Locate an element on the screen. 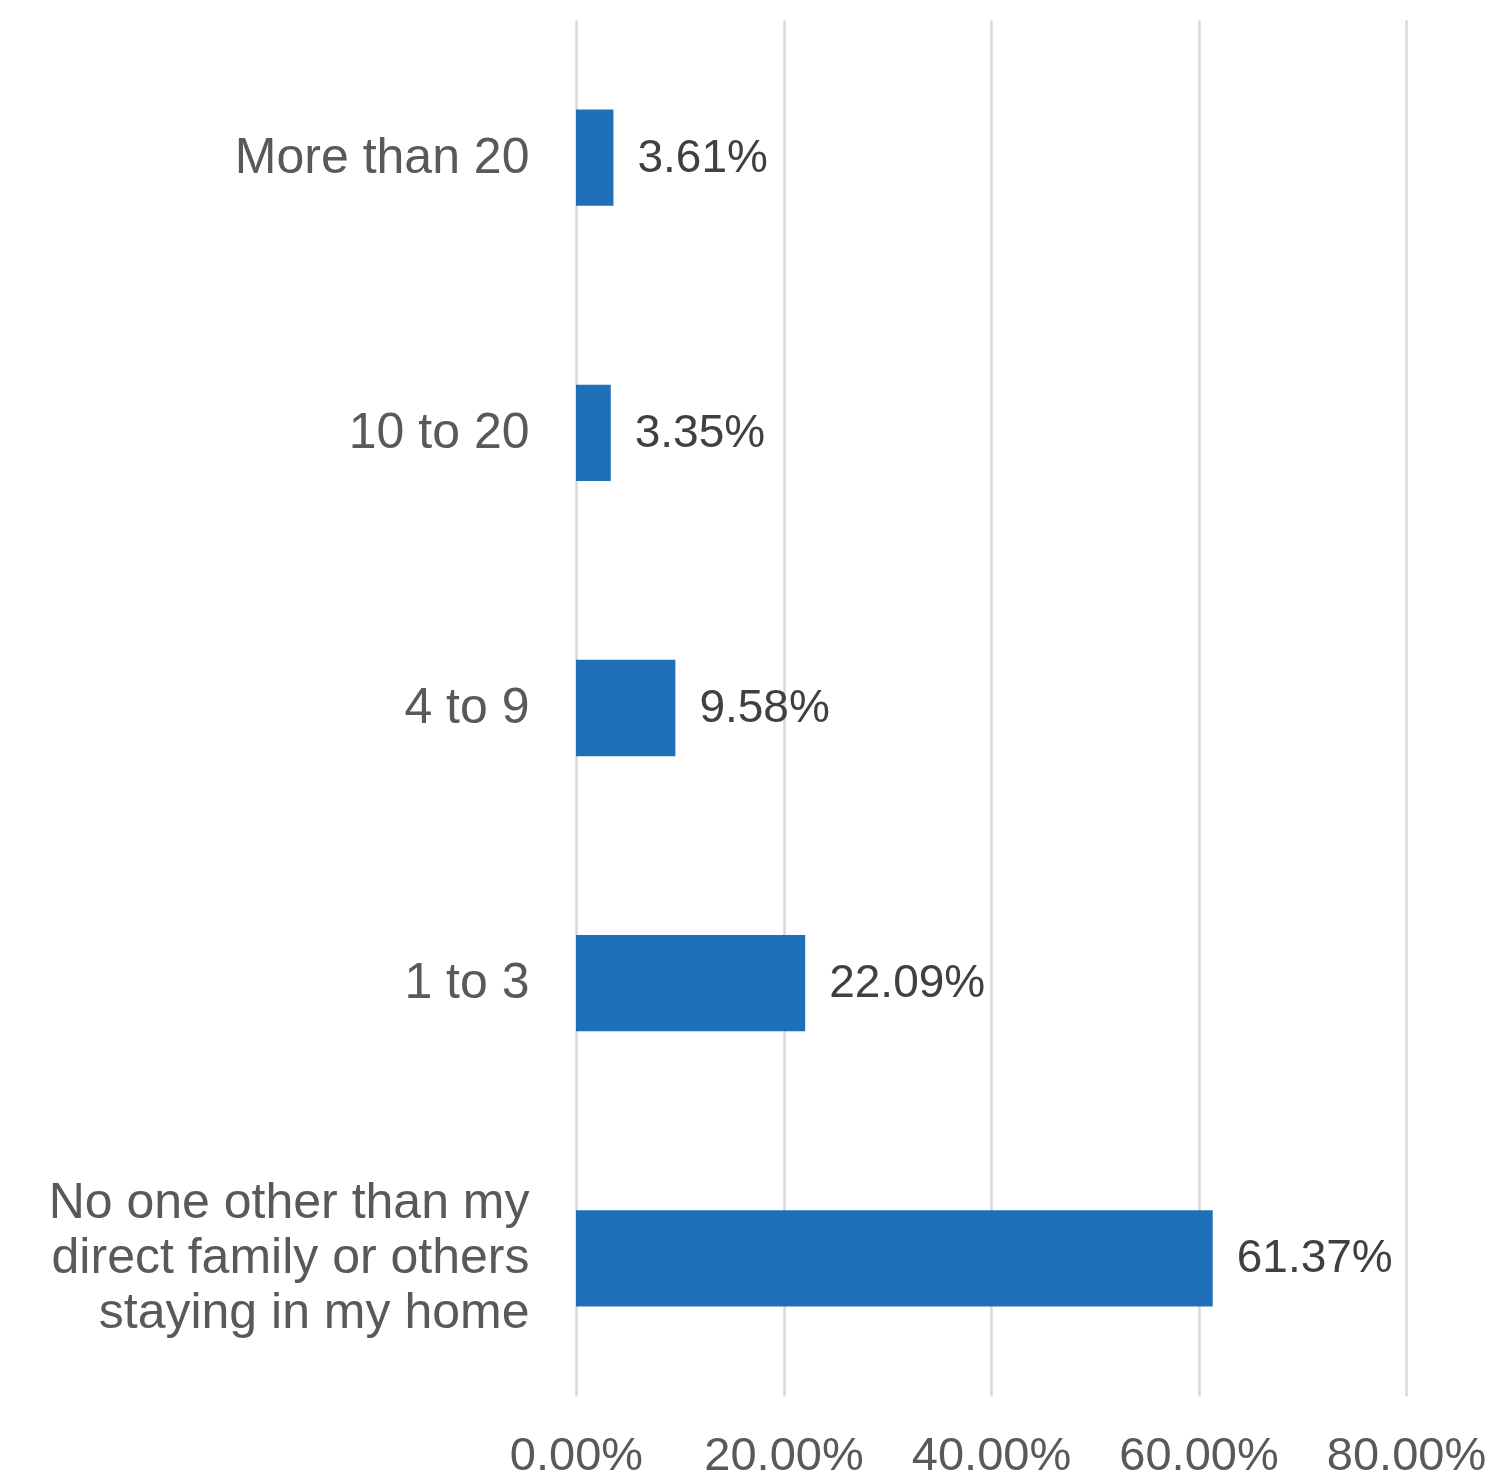 This screenshot has height=1481, width=1501. data-label: 3.61% is located at coordinates (702, 155).